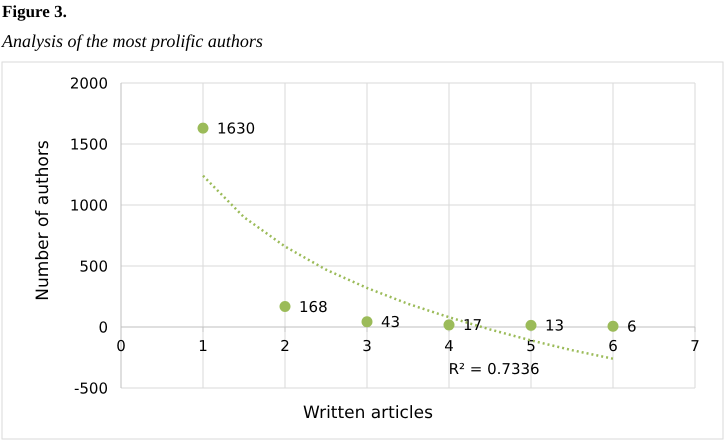 Image resolution: width=726 pixels, height=442 pixels. What do you see at coordinates (103, 327) in the screenshot?
I see `y-tick-label: 0` at bounding box center [103, 327].